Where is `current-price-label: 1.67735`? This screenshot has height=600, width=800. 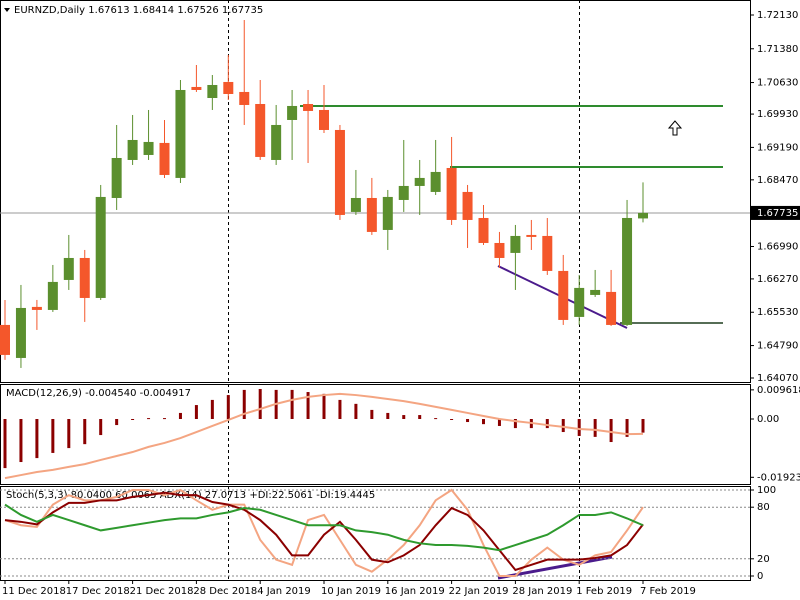 current-price-label: 1.67735 is located at coordinates (777, 213).